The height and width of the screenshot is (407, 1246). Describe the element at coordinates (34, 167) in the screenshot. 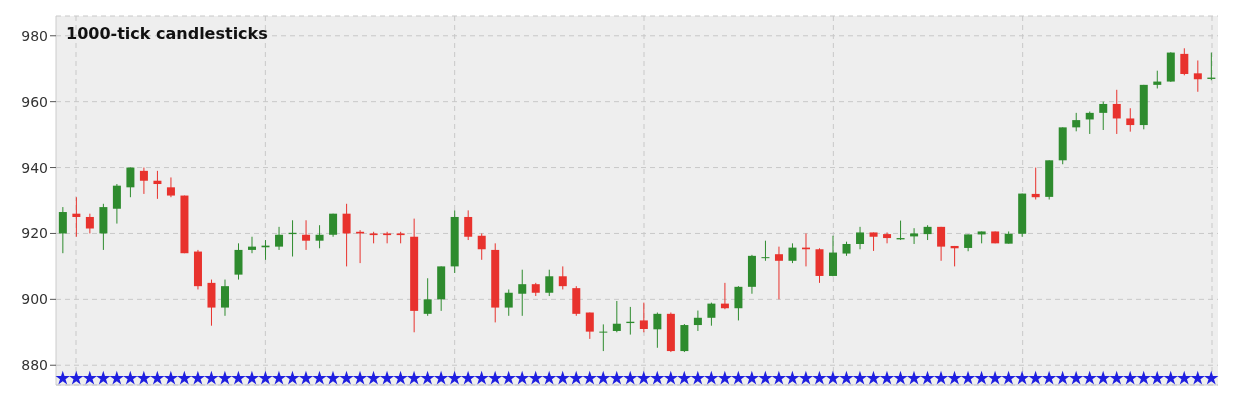

I see `y-tick-label: 940` at that location.